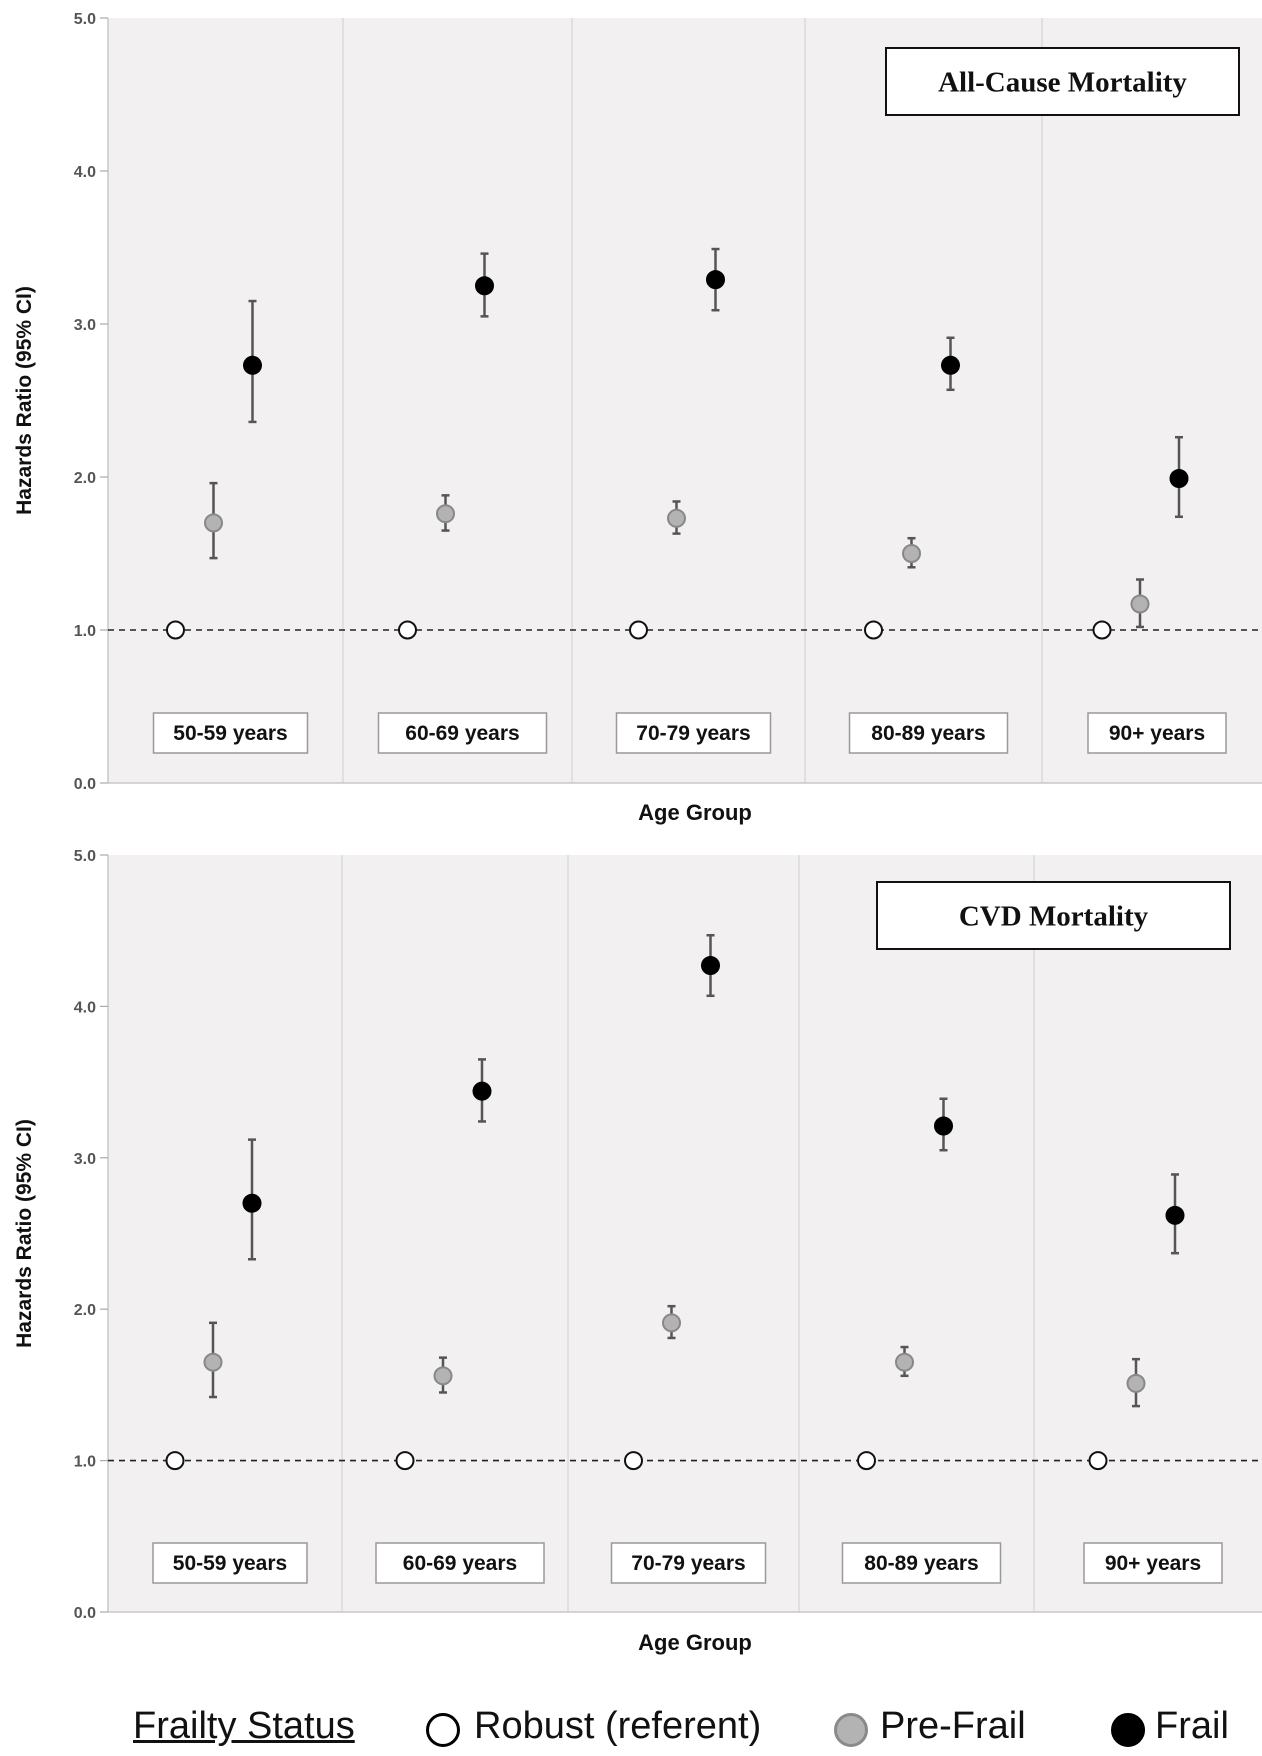 The height and width of the screenshot is (1756, 1262). Describe the element at coordinates (1192, 1726) in the screenshot. I see `legend-frail-label: Frail` at that location.